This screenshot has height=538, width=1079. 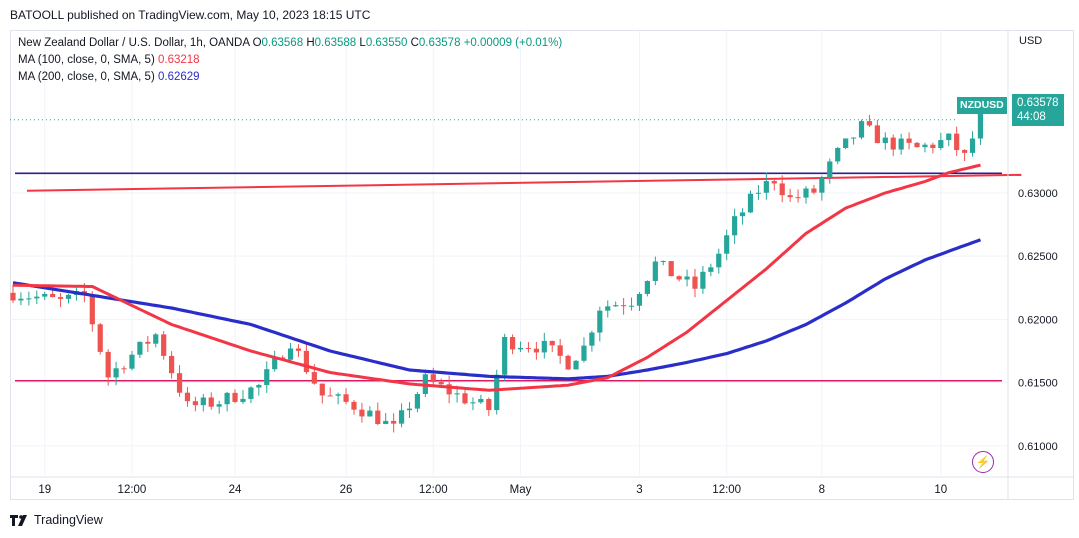 What do you see at coordinates (513, 43) in the screenshot?
I see `change-value: +0.00009 (+0.01%)` at bounding box center [513, 43].